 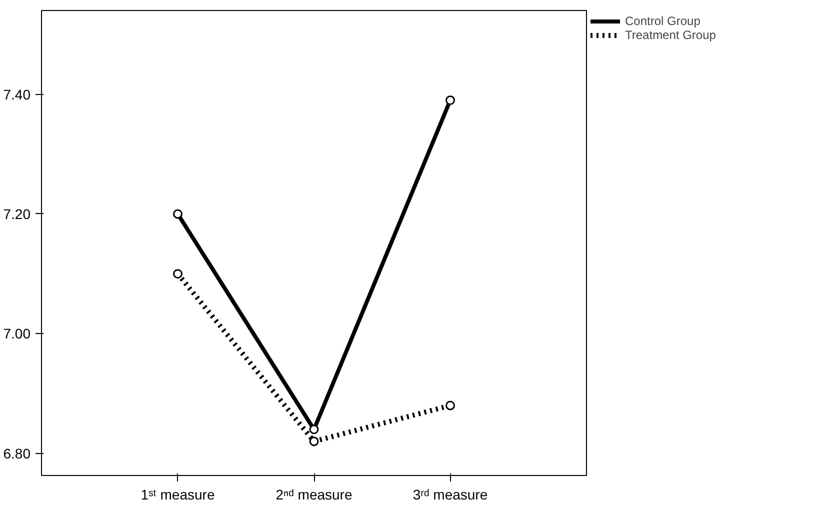 What do you see at coordinates (177, 494) in the screenshot?
I see `x-tick-label: 1ˢᵗ measure` at bounding box center [177, 494].